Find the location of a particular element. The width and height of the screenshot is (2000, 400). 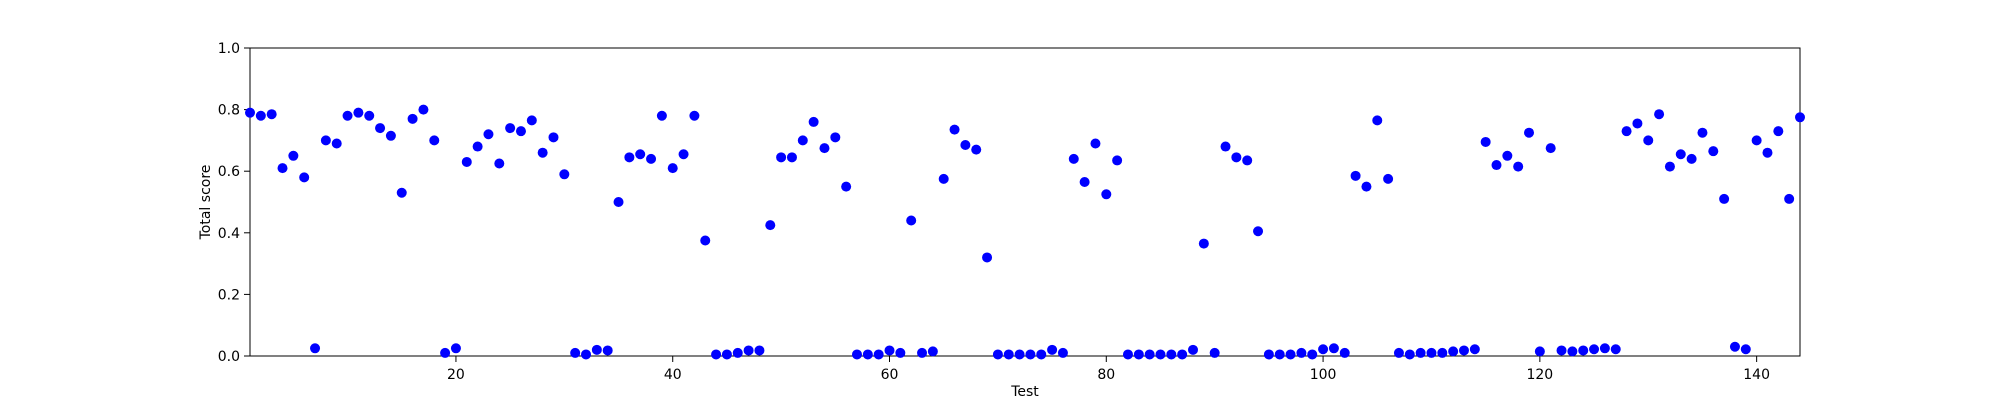

x-tick-label: 100 is located at coordinates (1323, 375).